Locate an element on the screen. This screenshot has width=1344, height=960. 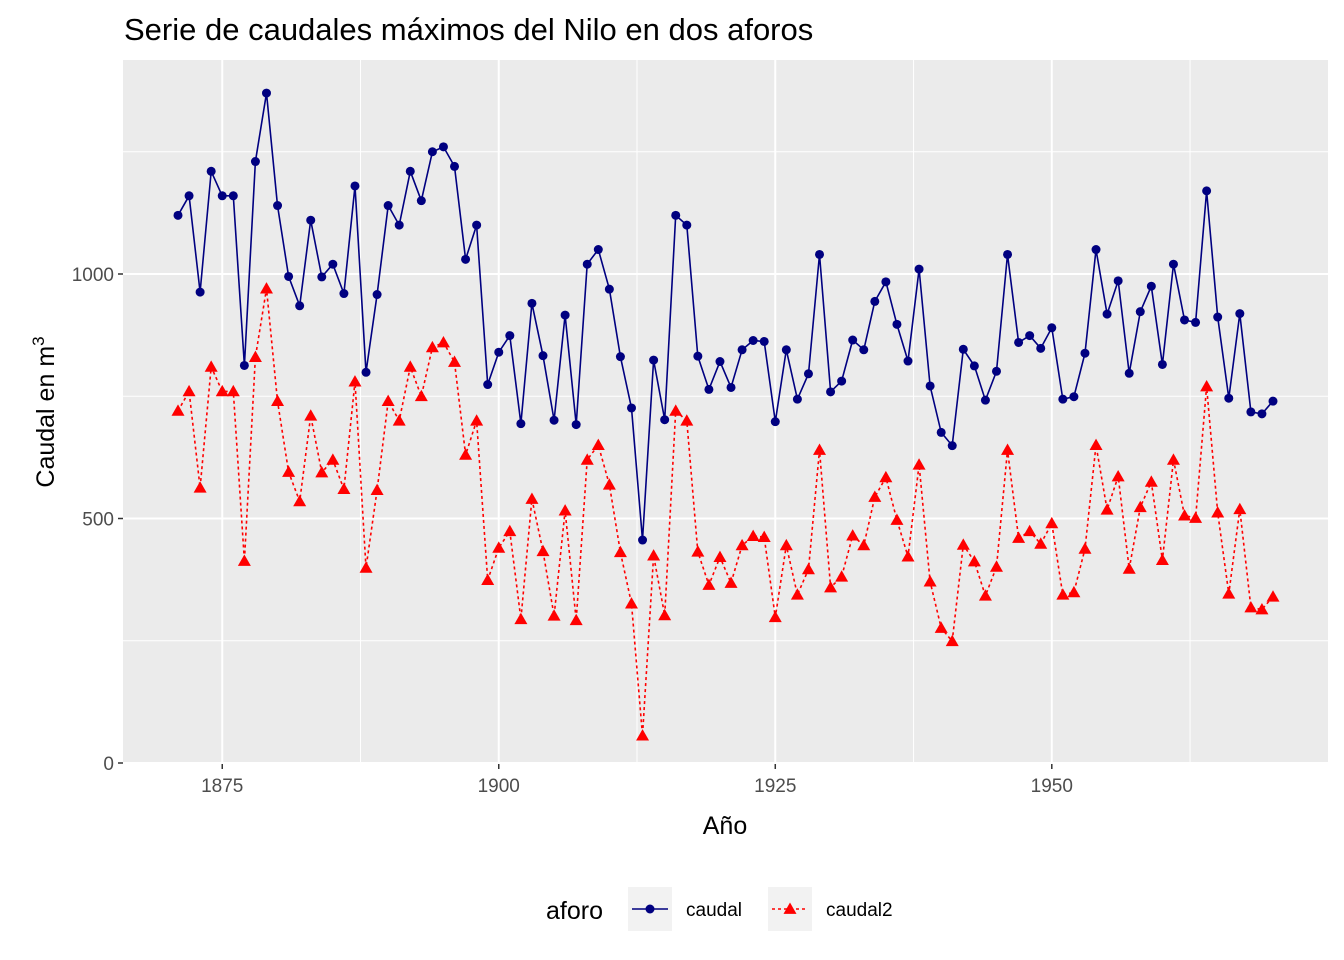
y-axis: 0 500 1000 is located at coordinates (97, 520).